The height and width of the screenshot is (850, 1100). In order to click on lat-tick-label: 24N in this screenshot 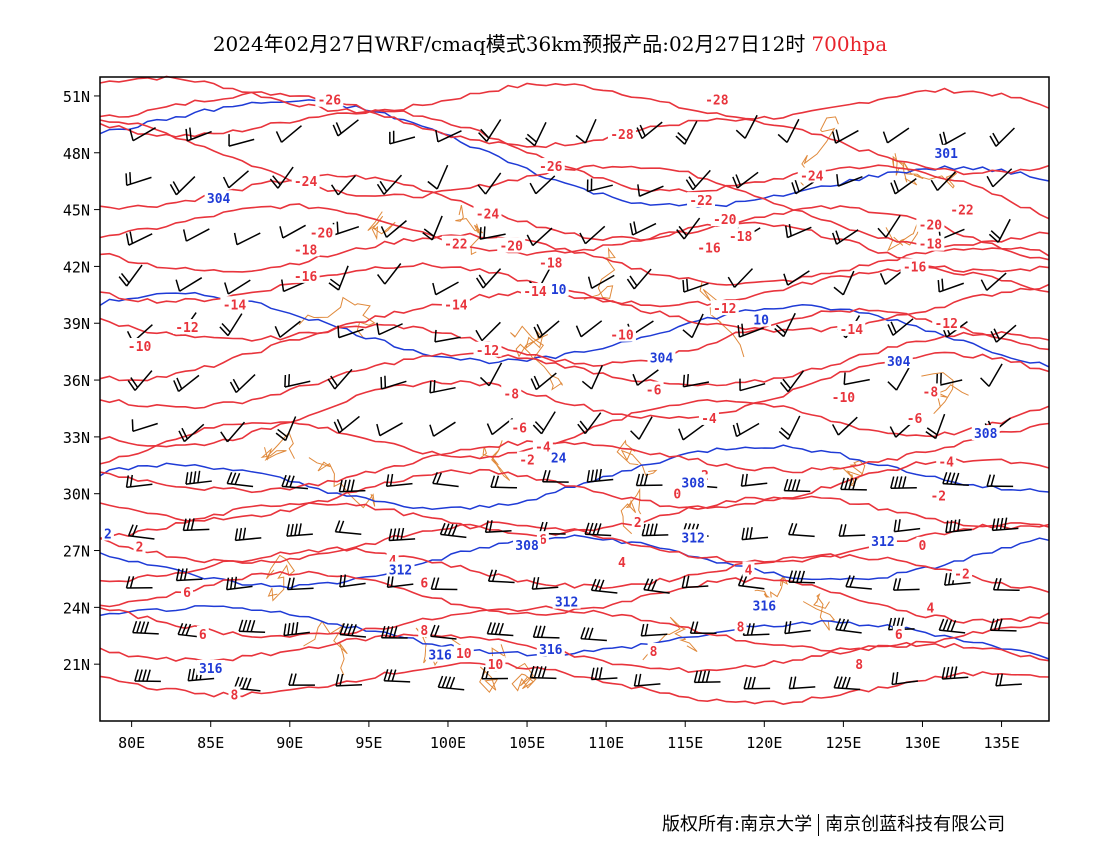, I will do `click(76, 608)`.